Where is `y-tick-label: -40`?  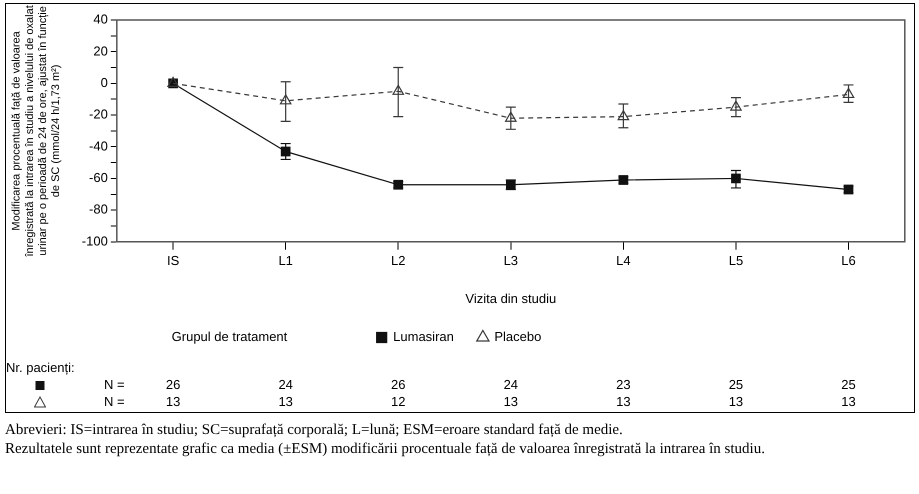 y-tick-label: -40 is located at coordinates (98, 146).